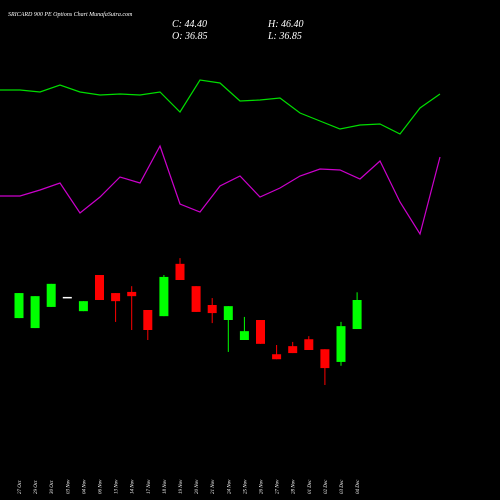  Describe the element at coordinates (220, 107) in the screenshot. I see `indicator-line` at that location.